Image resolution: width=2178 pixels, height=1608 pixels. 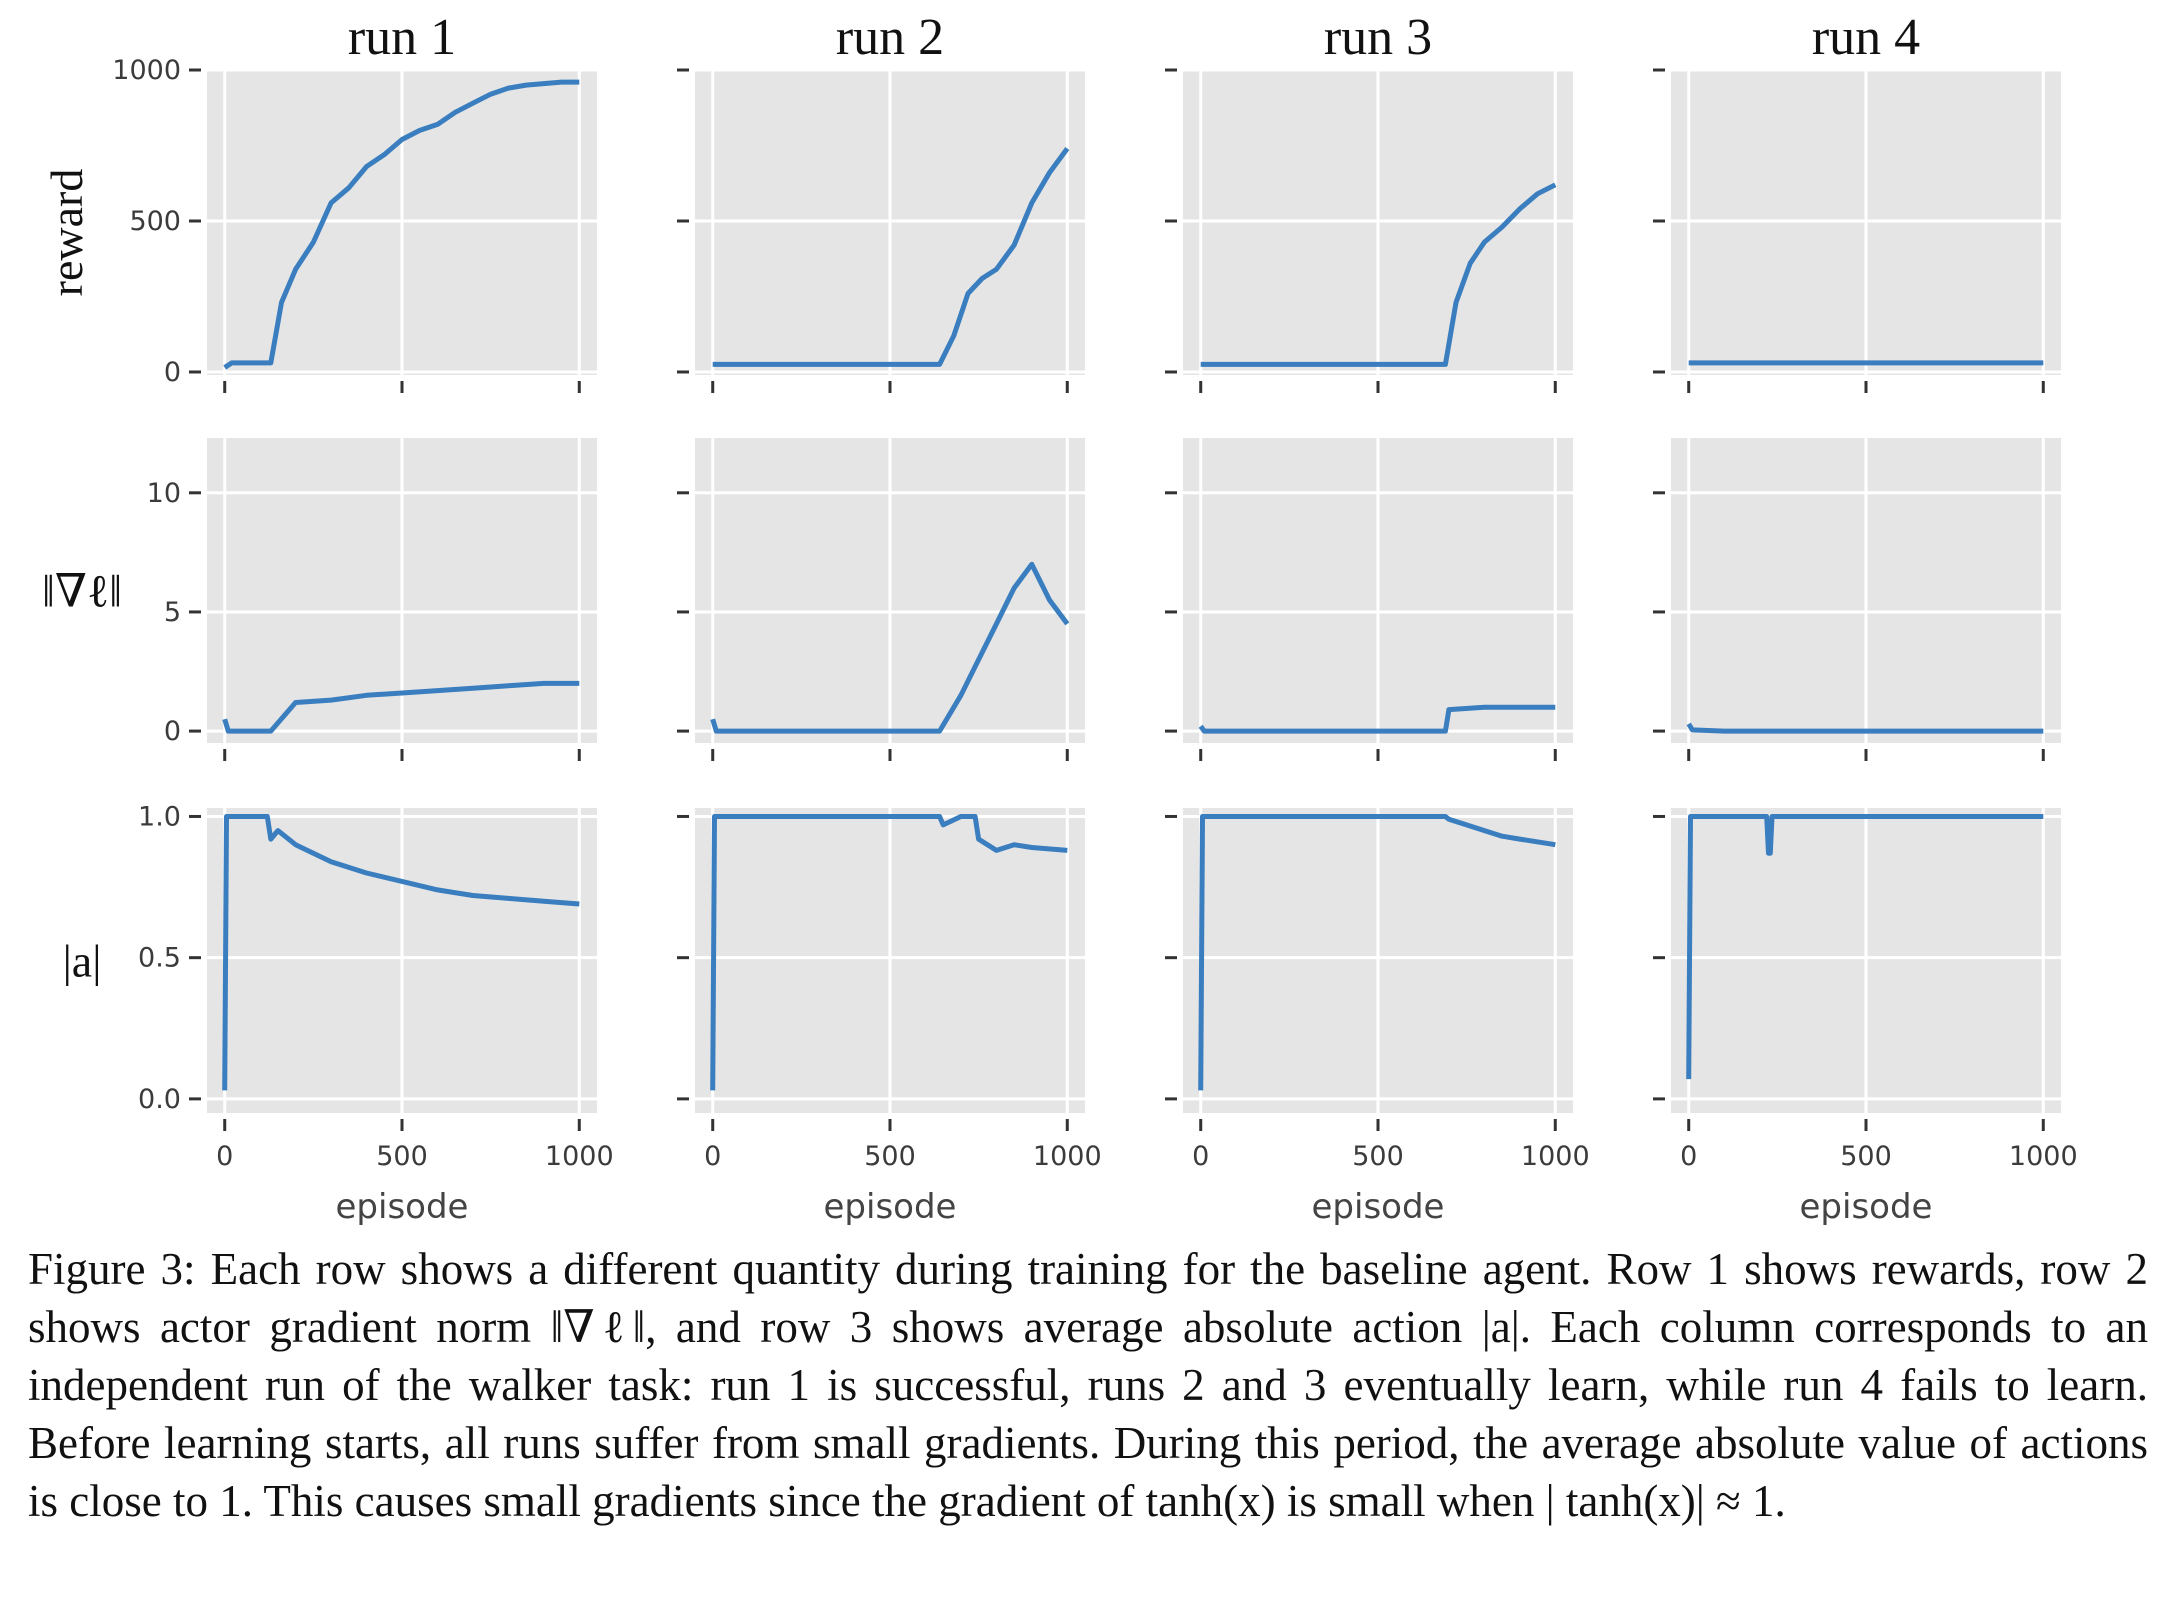 I want to click on column-title: run 1, so click(x=402, y=37).